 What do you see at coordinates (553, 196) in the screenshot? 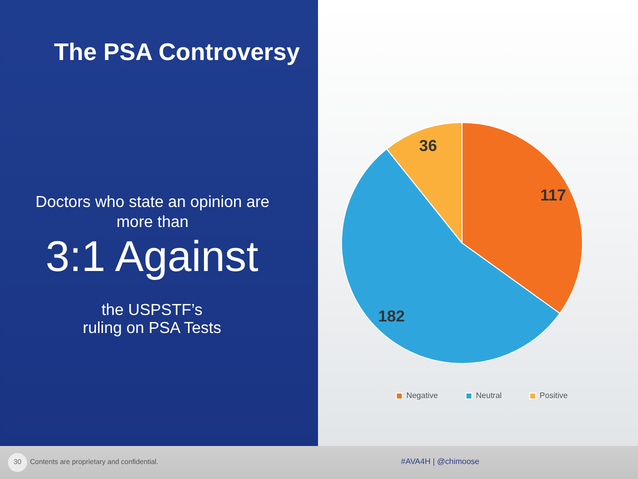
I see `data-label: 117` at bounding box center [553, 196].